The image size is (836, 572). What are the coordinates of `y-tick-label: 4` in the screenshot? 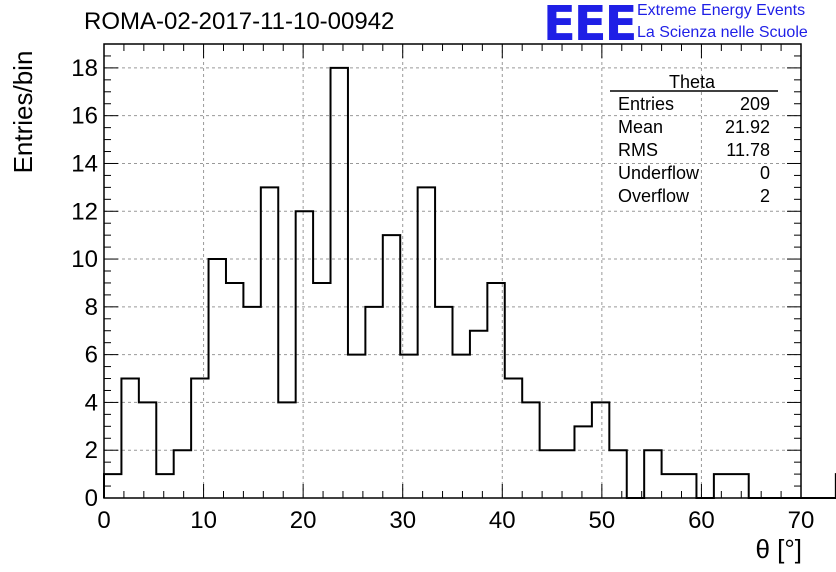 It's located at (91, 402).